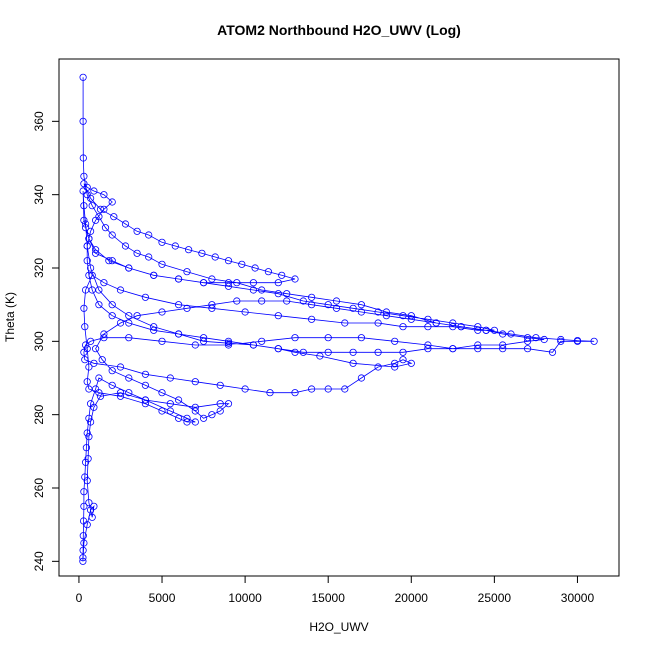 This screenshot has height=650, width=650. What do you see at coordinates (412, 598) in the screenshot?
I see `x-tick-label: 20000` at bounding box center [412, 598].